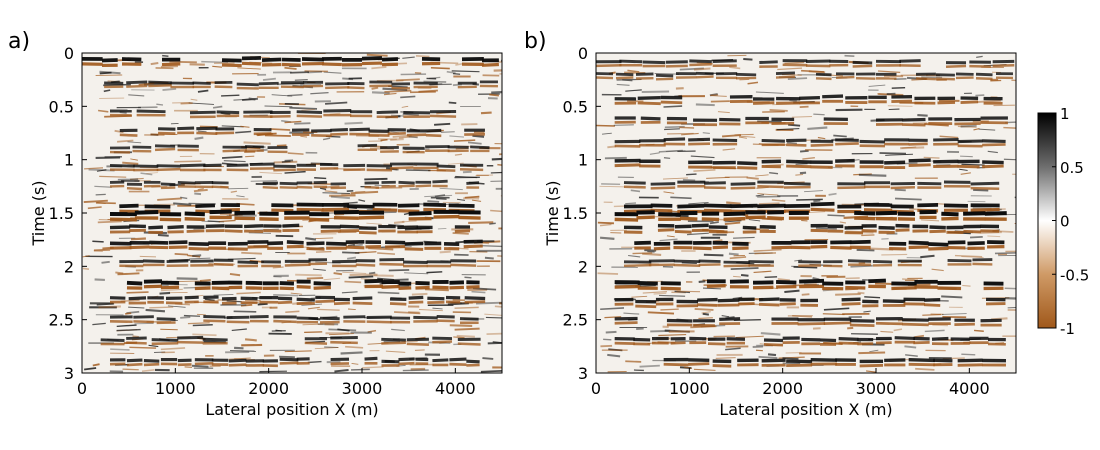 This screenshot has width=1100, height=450. I want to click on x-tick-label: 4000, so click(969, 388).